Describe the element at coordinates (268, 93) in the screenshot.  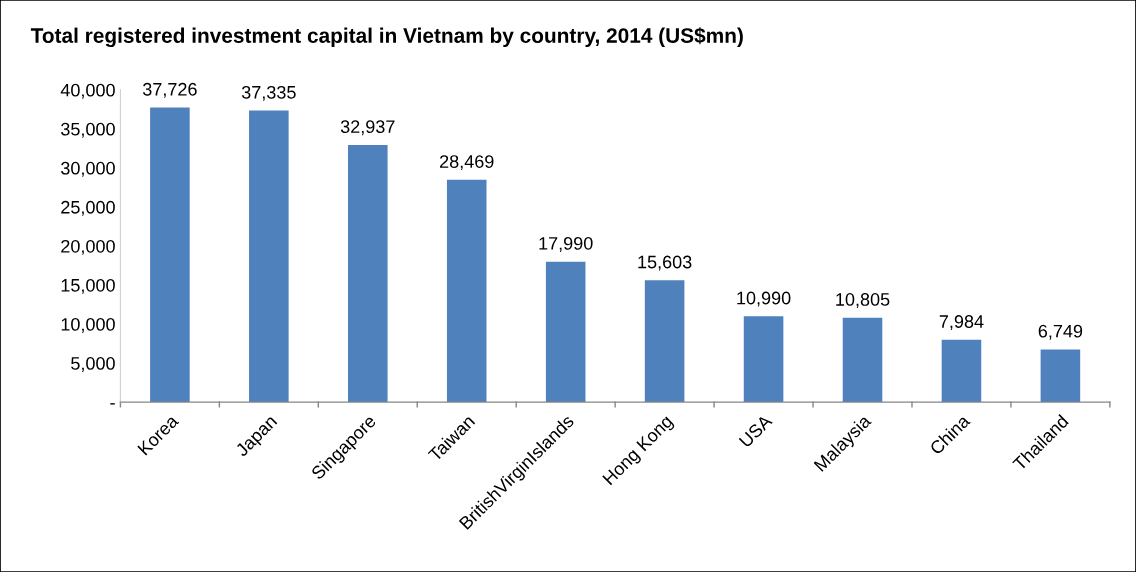
I see `data-label: 37,335` at that location.